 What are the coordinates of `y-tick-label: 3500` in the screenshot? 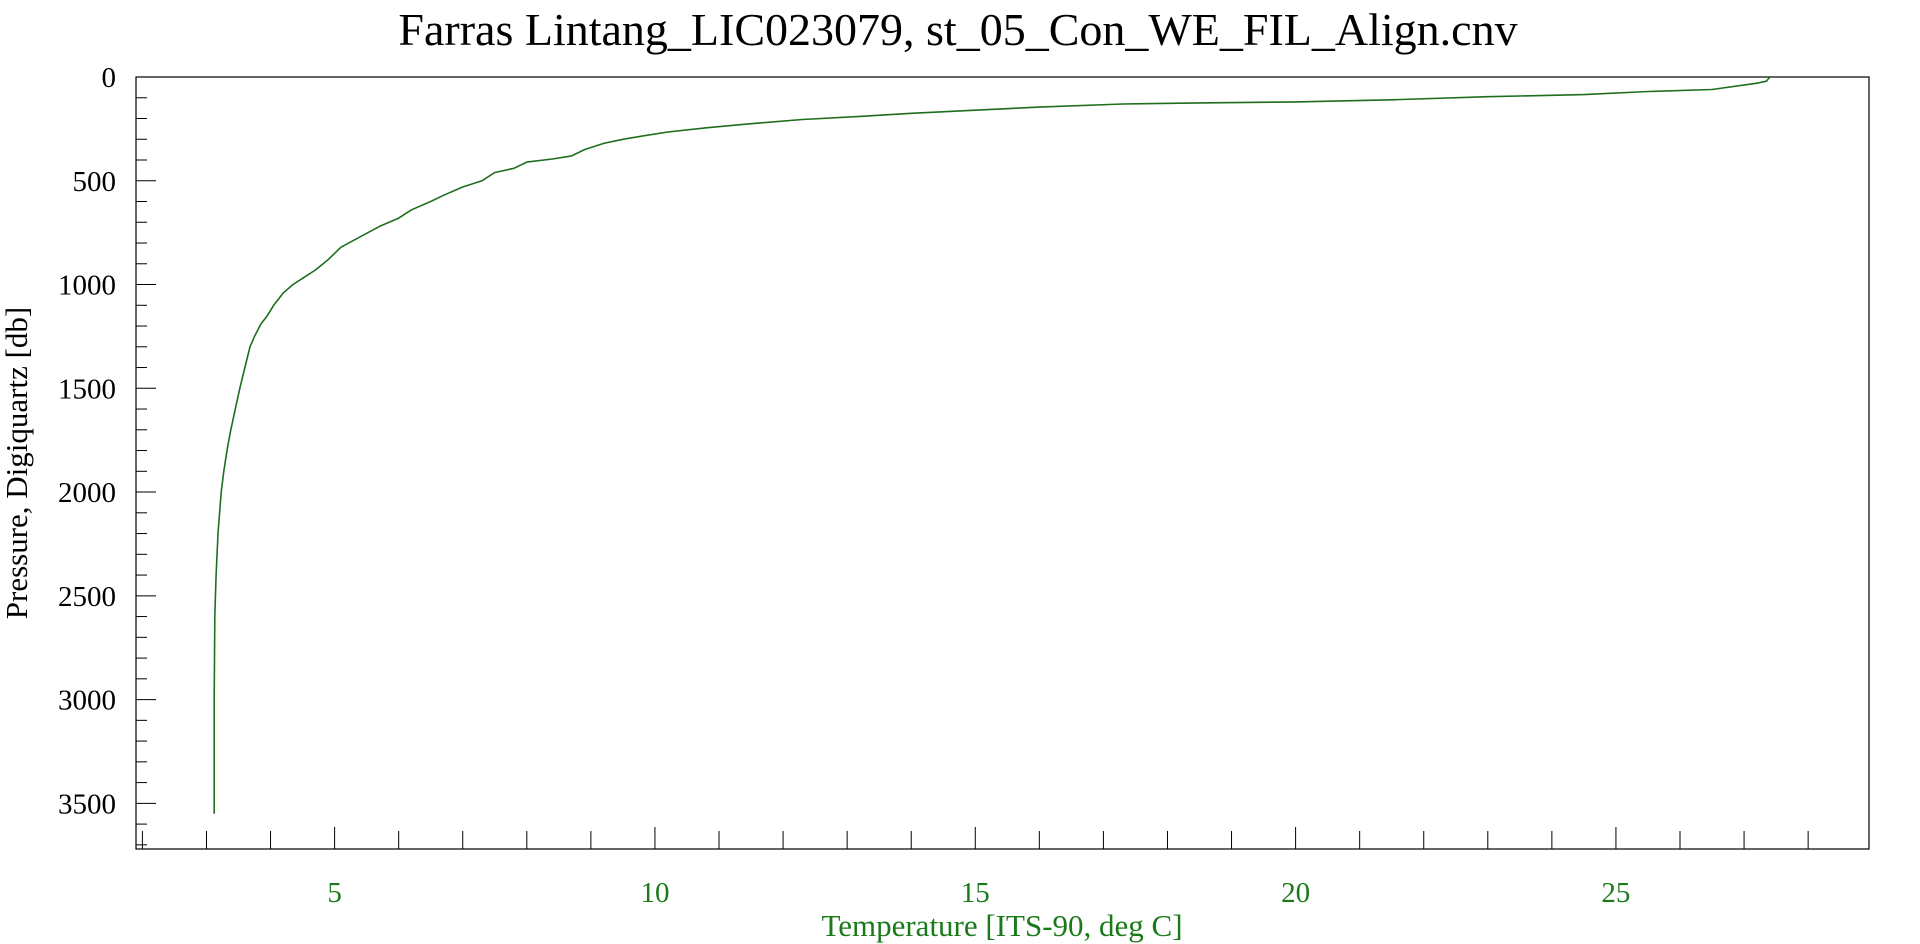 It's located at (87, 804).